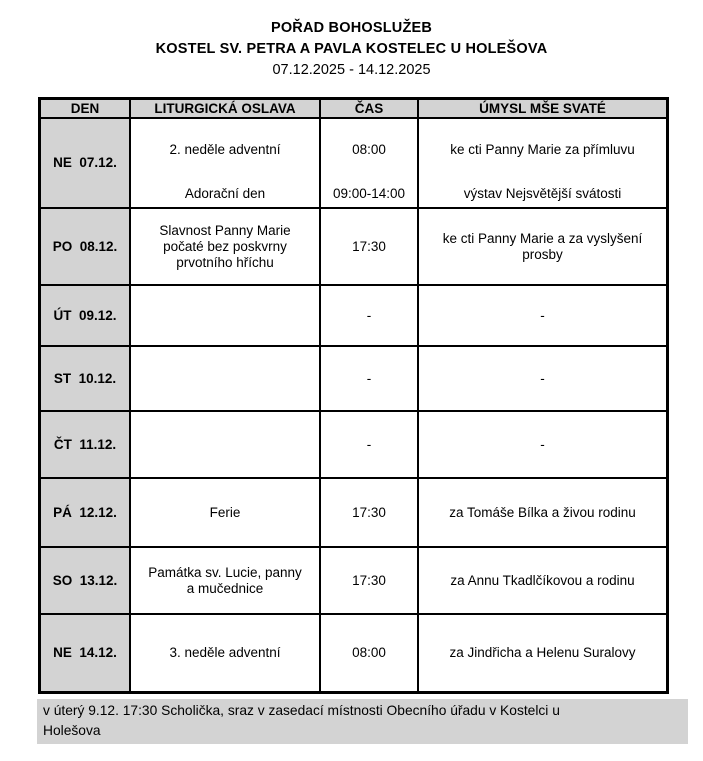 Image resolution: width=703 pixels, height=761 pixels. Describe the element at coordinates (226, 581) in the screenshot. I see `table-row-celebration: Památka sv. Lucie, panny a mučednice` at that location.